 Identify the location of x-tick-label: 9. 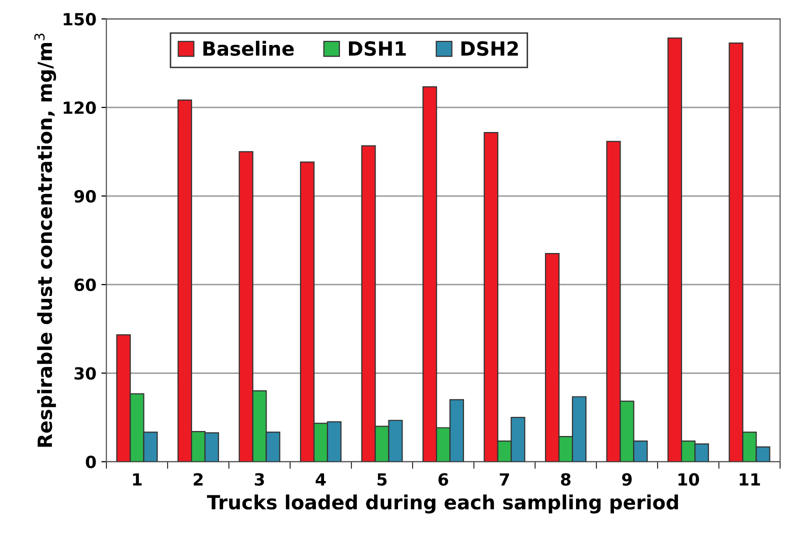
(627, 479).